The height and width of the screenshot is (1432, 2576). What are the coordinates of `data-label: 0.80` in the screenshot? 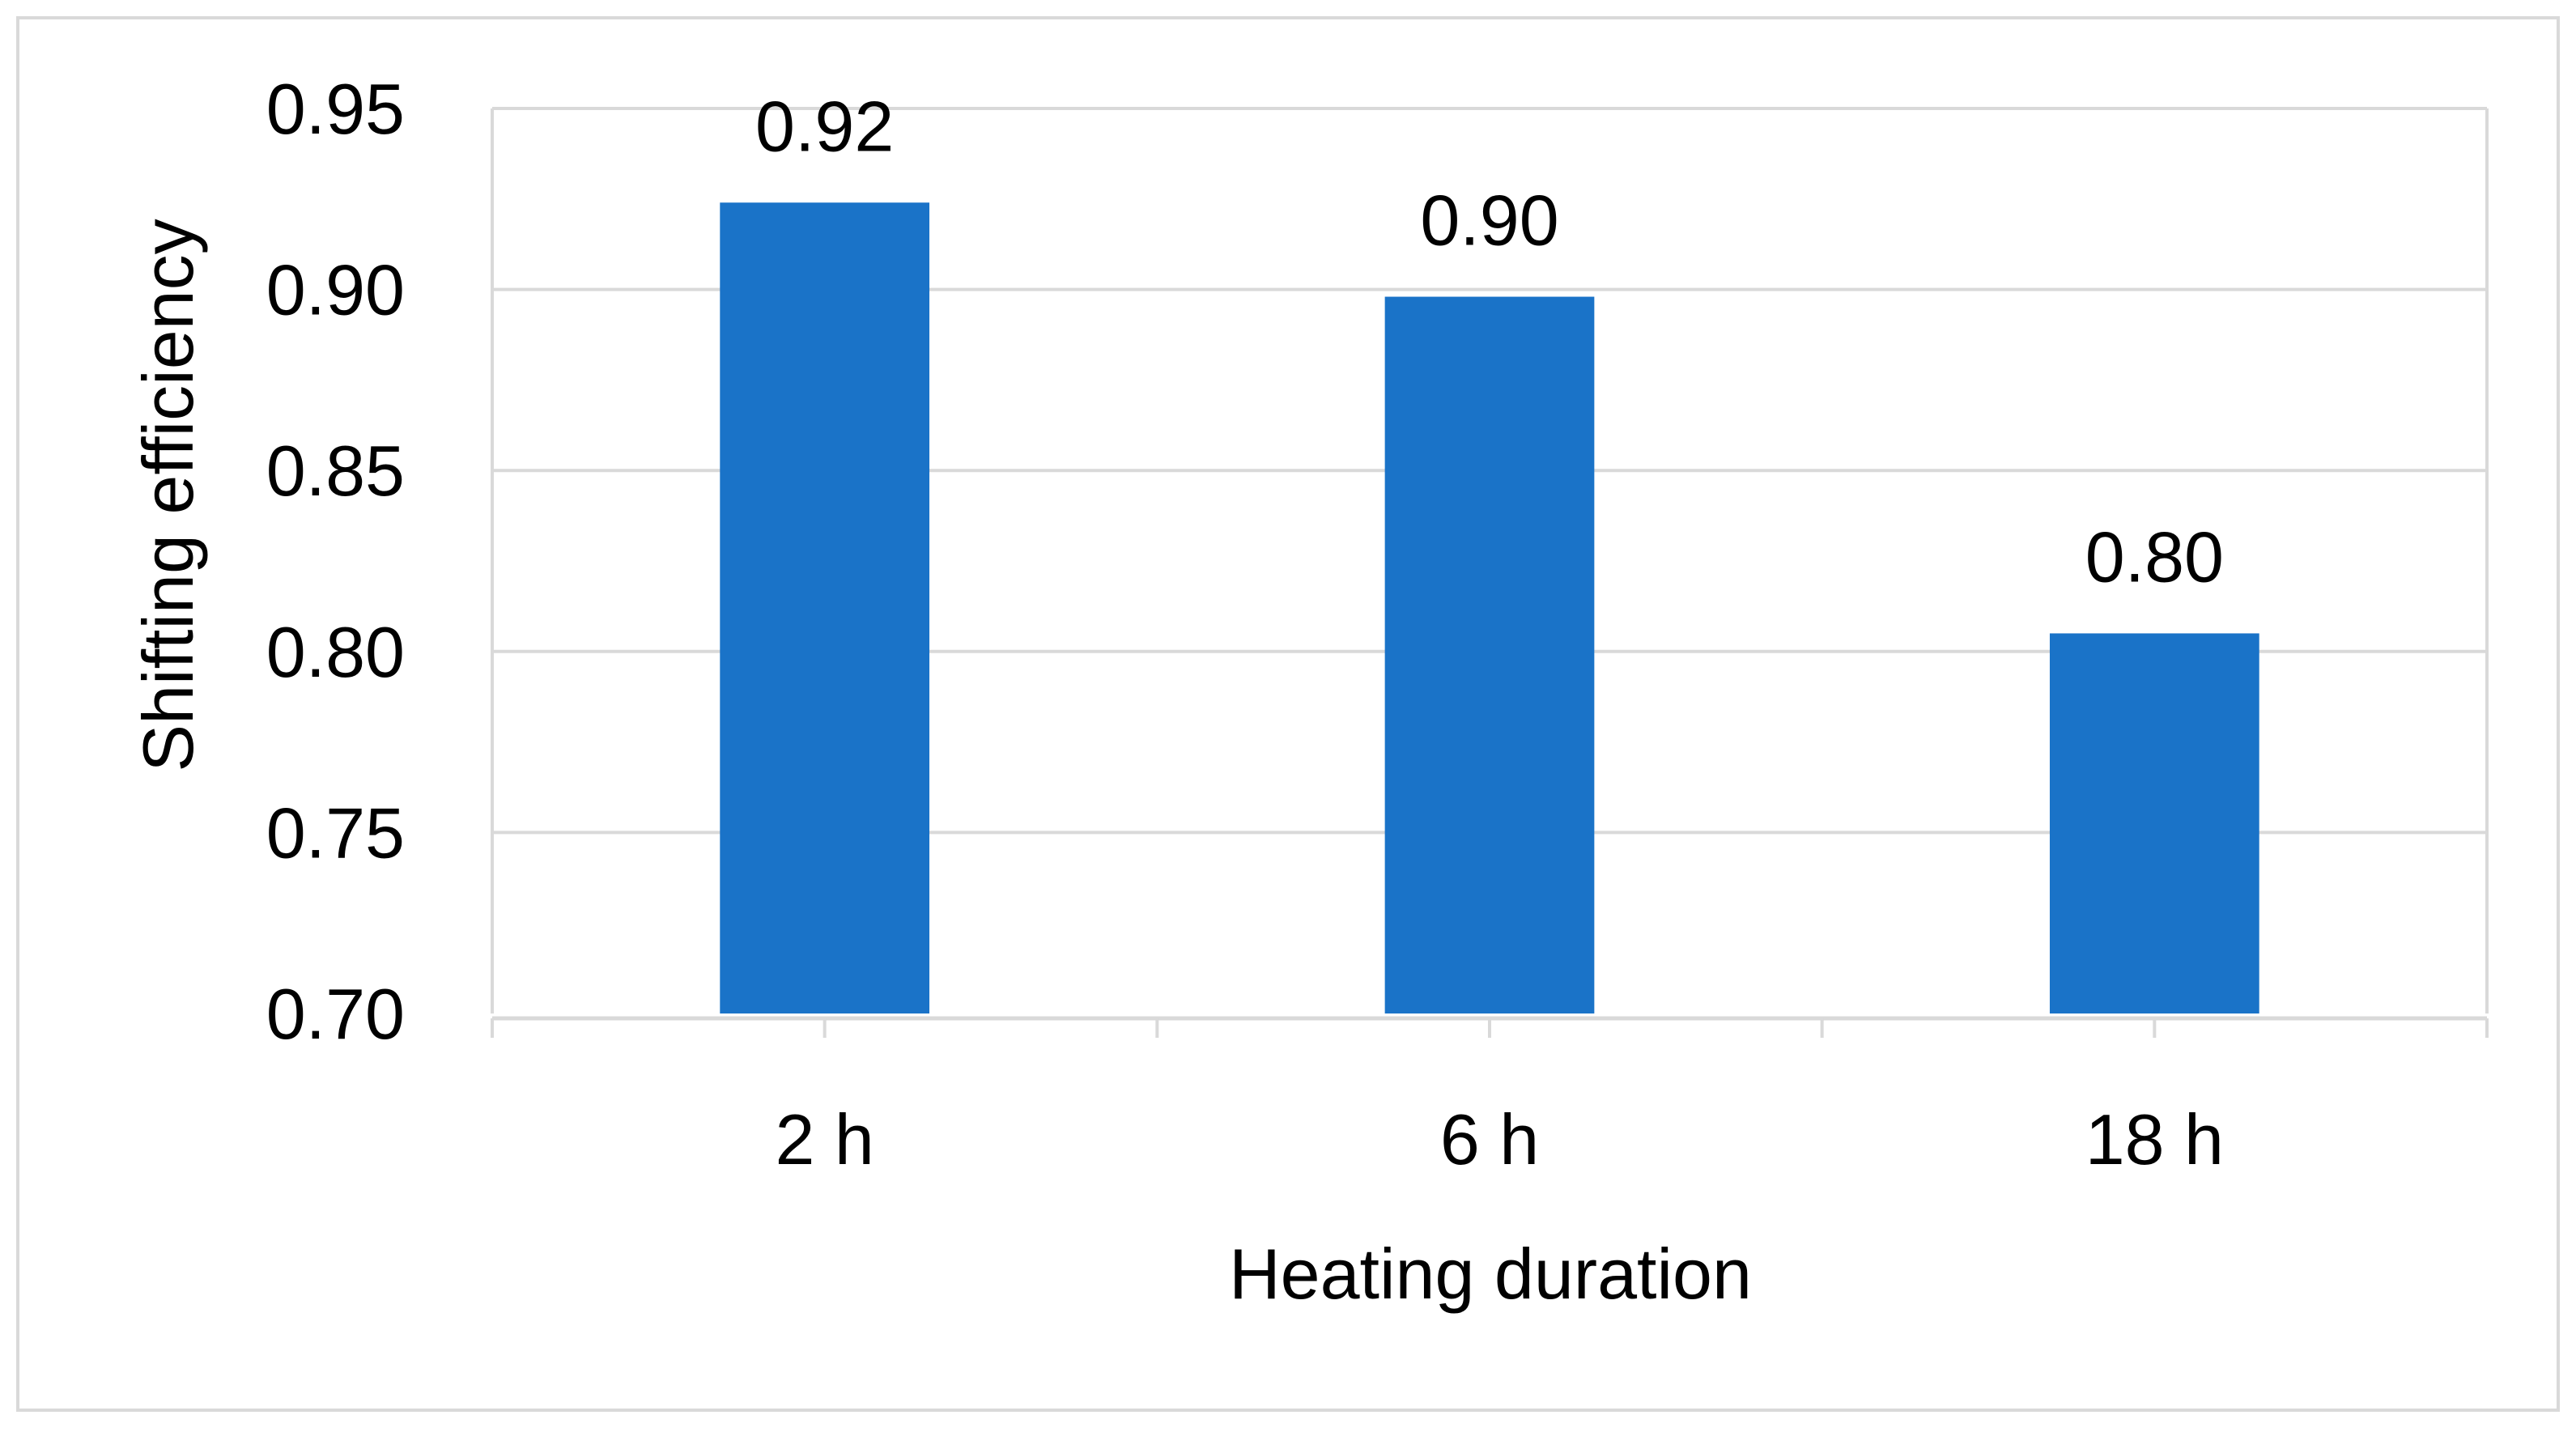 It's located at (2154, 557).